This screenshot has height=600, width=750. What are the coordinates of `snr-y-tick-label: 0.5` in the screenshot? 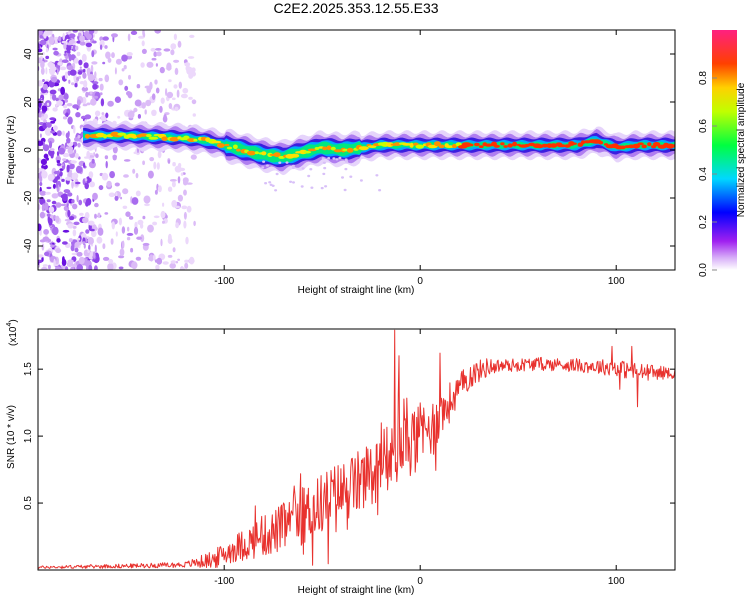 It's located at (28, 503).